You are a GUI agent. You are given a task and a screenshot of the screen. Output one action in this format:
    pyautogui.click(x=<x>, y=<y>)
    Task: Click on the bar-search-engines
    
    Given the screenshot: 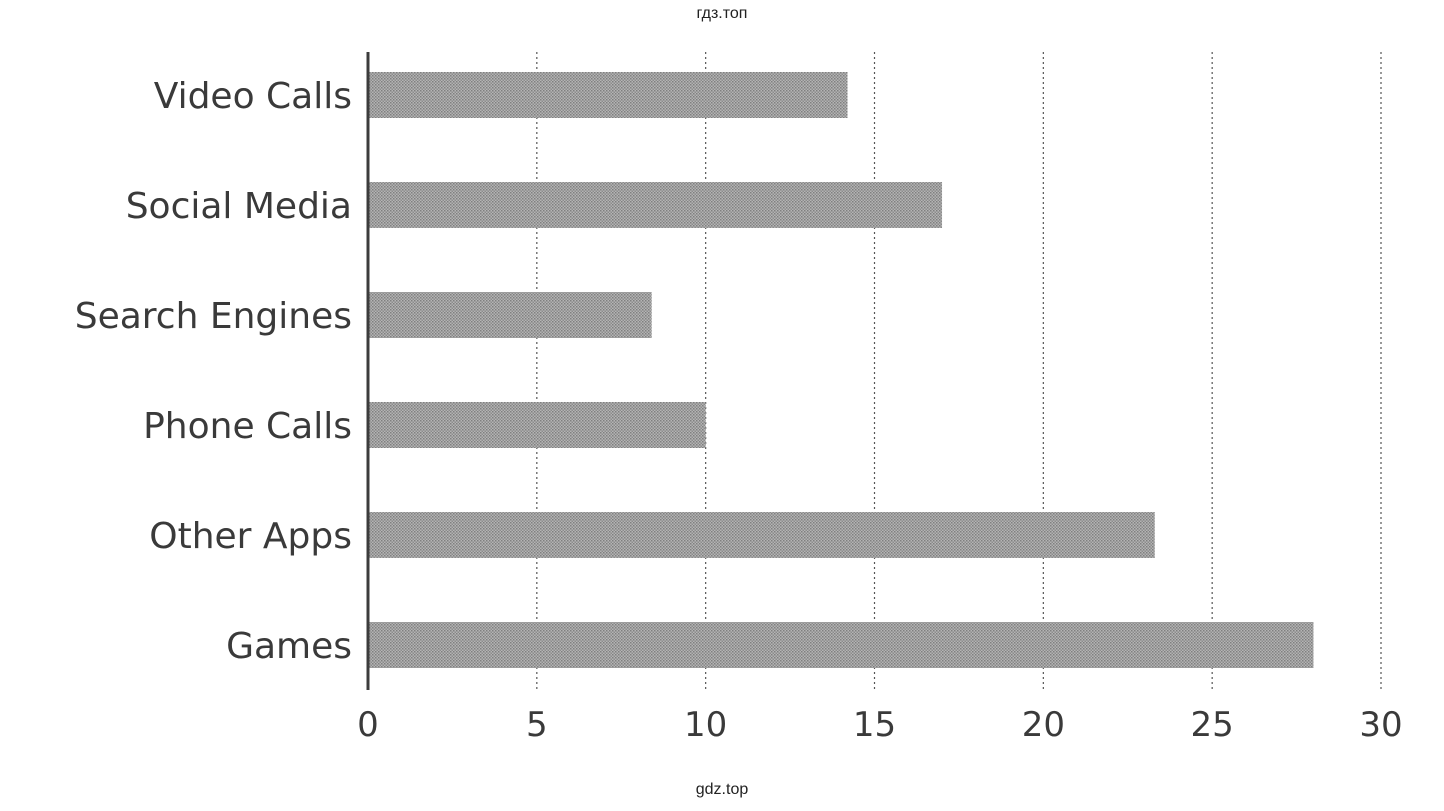 What is the action you would take?
    pyautogui.click(x=510, y=315)
    